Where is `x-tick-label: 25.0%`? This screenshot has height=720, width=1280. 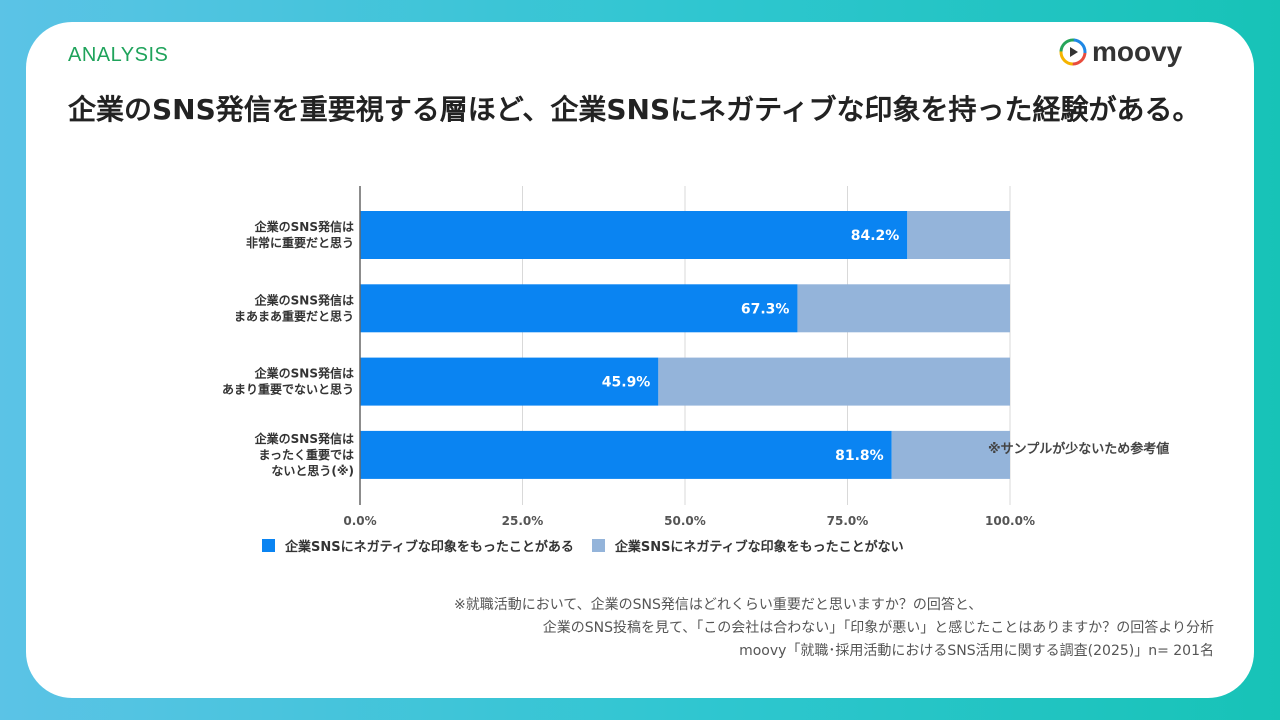
x-tick-label: 25.0% is located at coordinates (523, 521).